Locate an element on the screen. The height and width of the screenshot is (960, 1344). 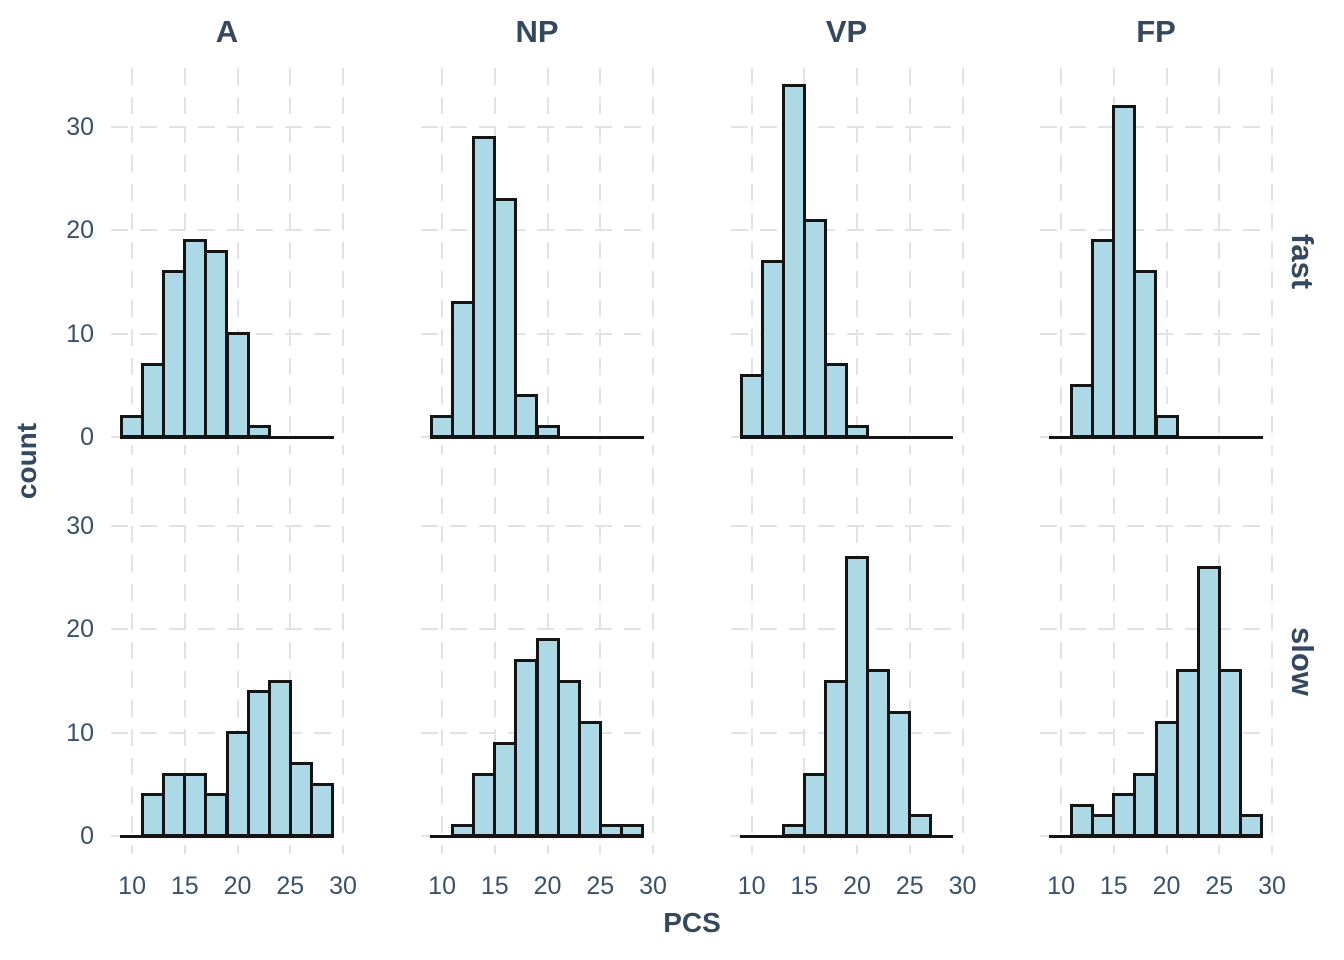
y-axis-title: count is located at coordinates (26, 461).